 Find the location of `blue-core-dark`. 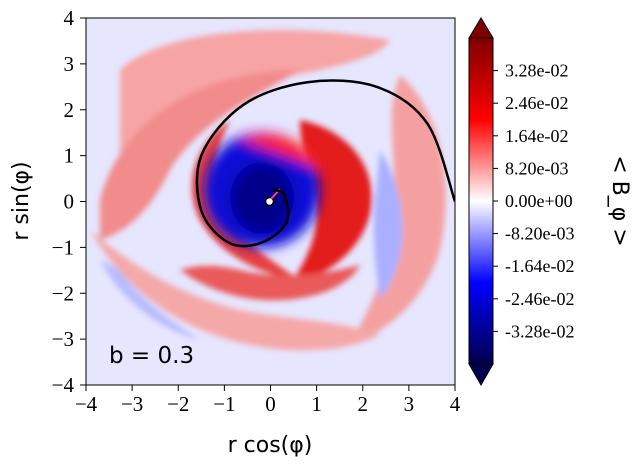

blue-core-dark is located at coordinates (262, 198).